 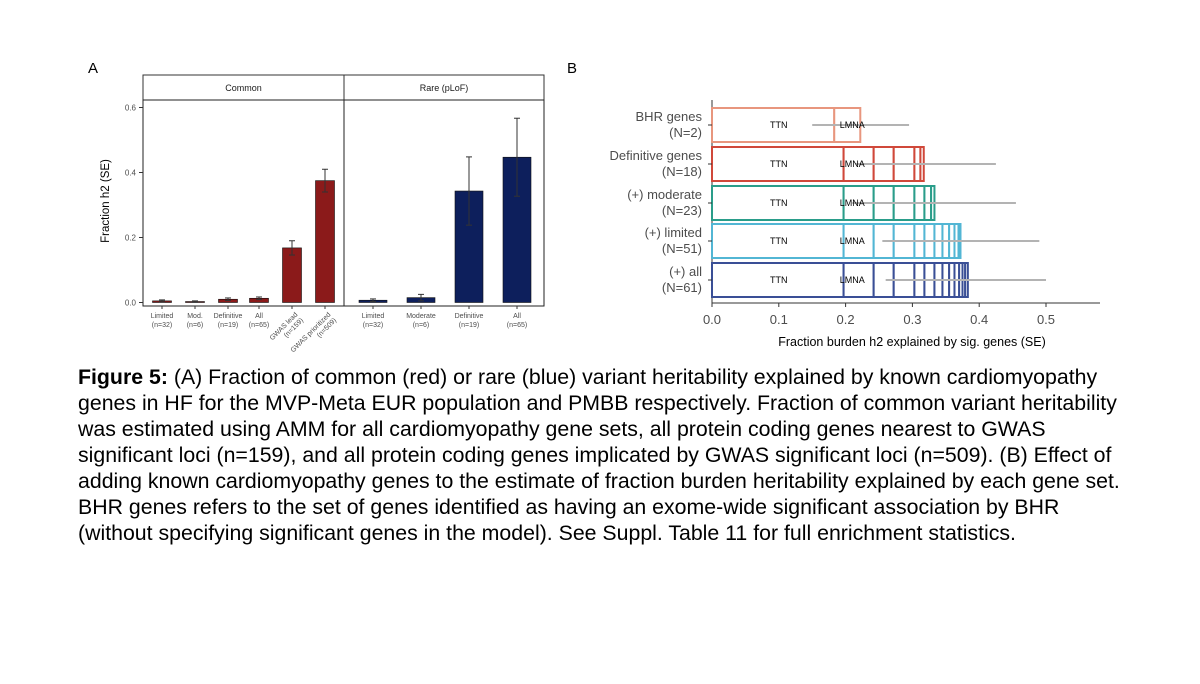 What do you see at coordinates (846, 319) in the screenshot?
I see `x-tick-label: 0.2` at bounding box center [846, 319].